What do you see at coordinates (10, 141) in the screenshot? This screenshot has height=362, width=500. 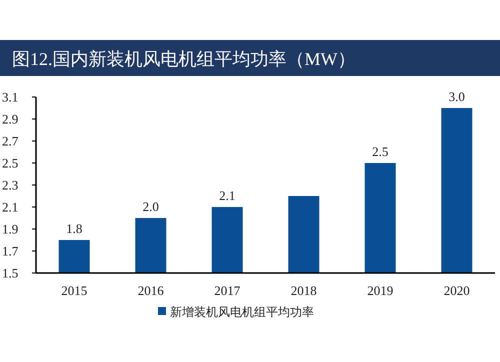 I see `y-tick-label: 2.7` at bounding box center [10, 141].